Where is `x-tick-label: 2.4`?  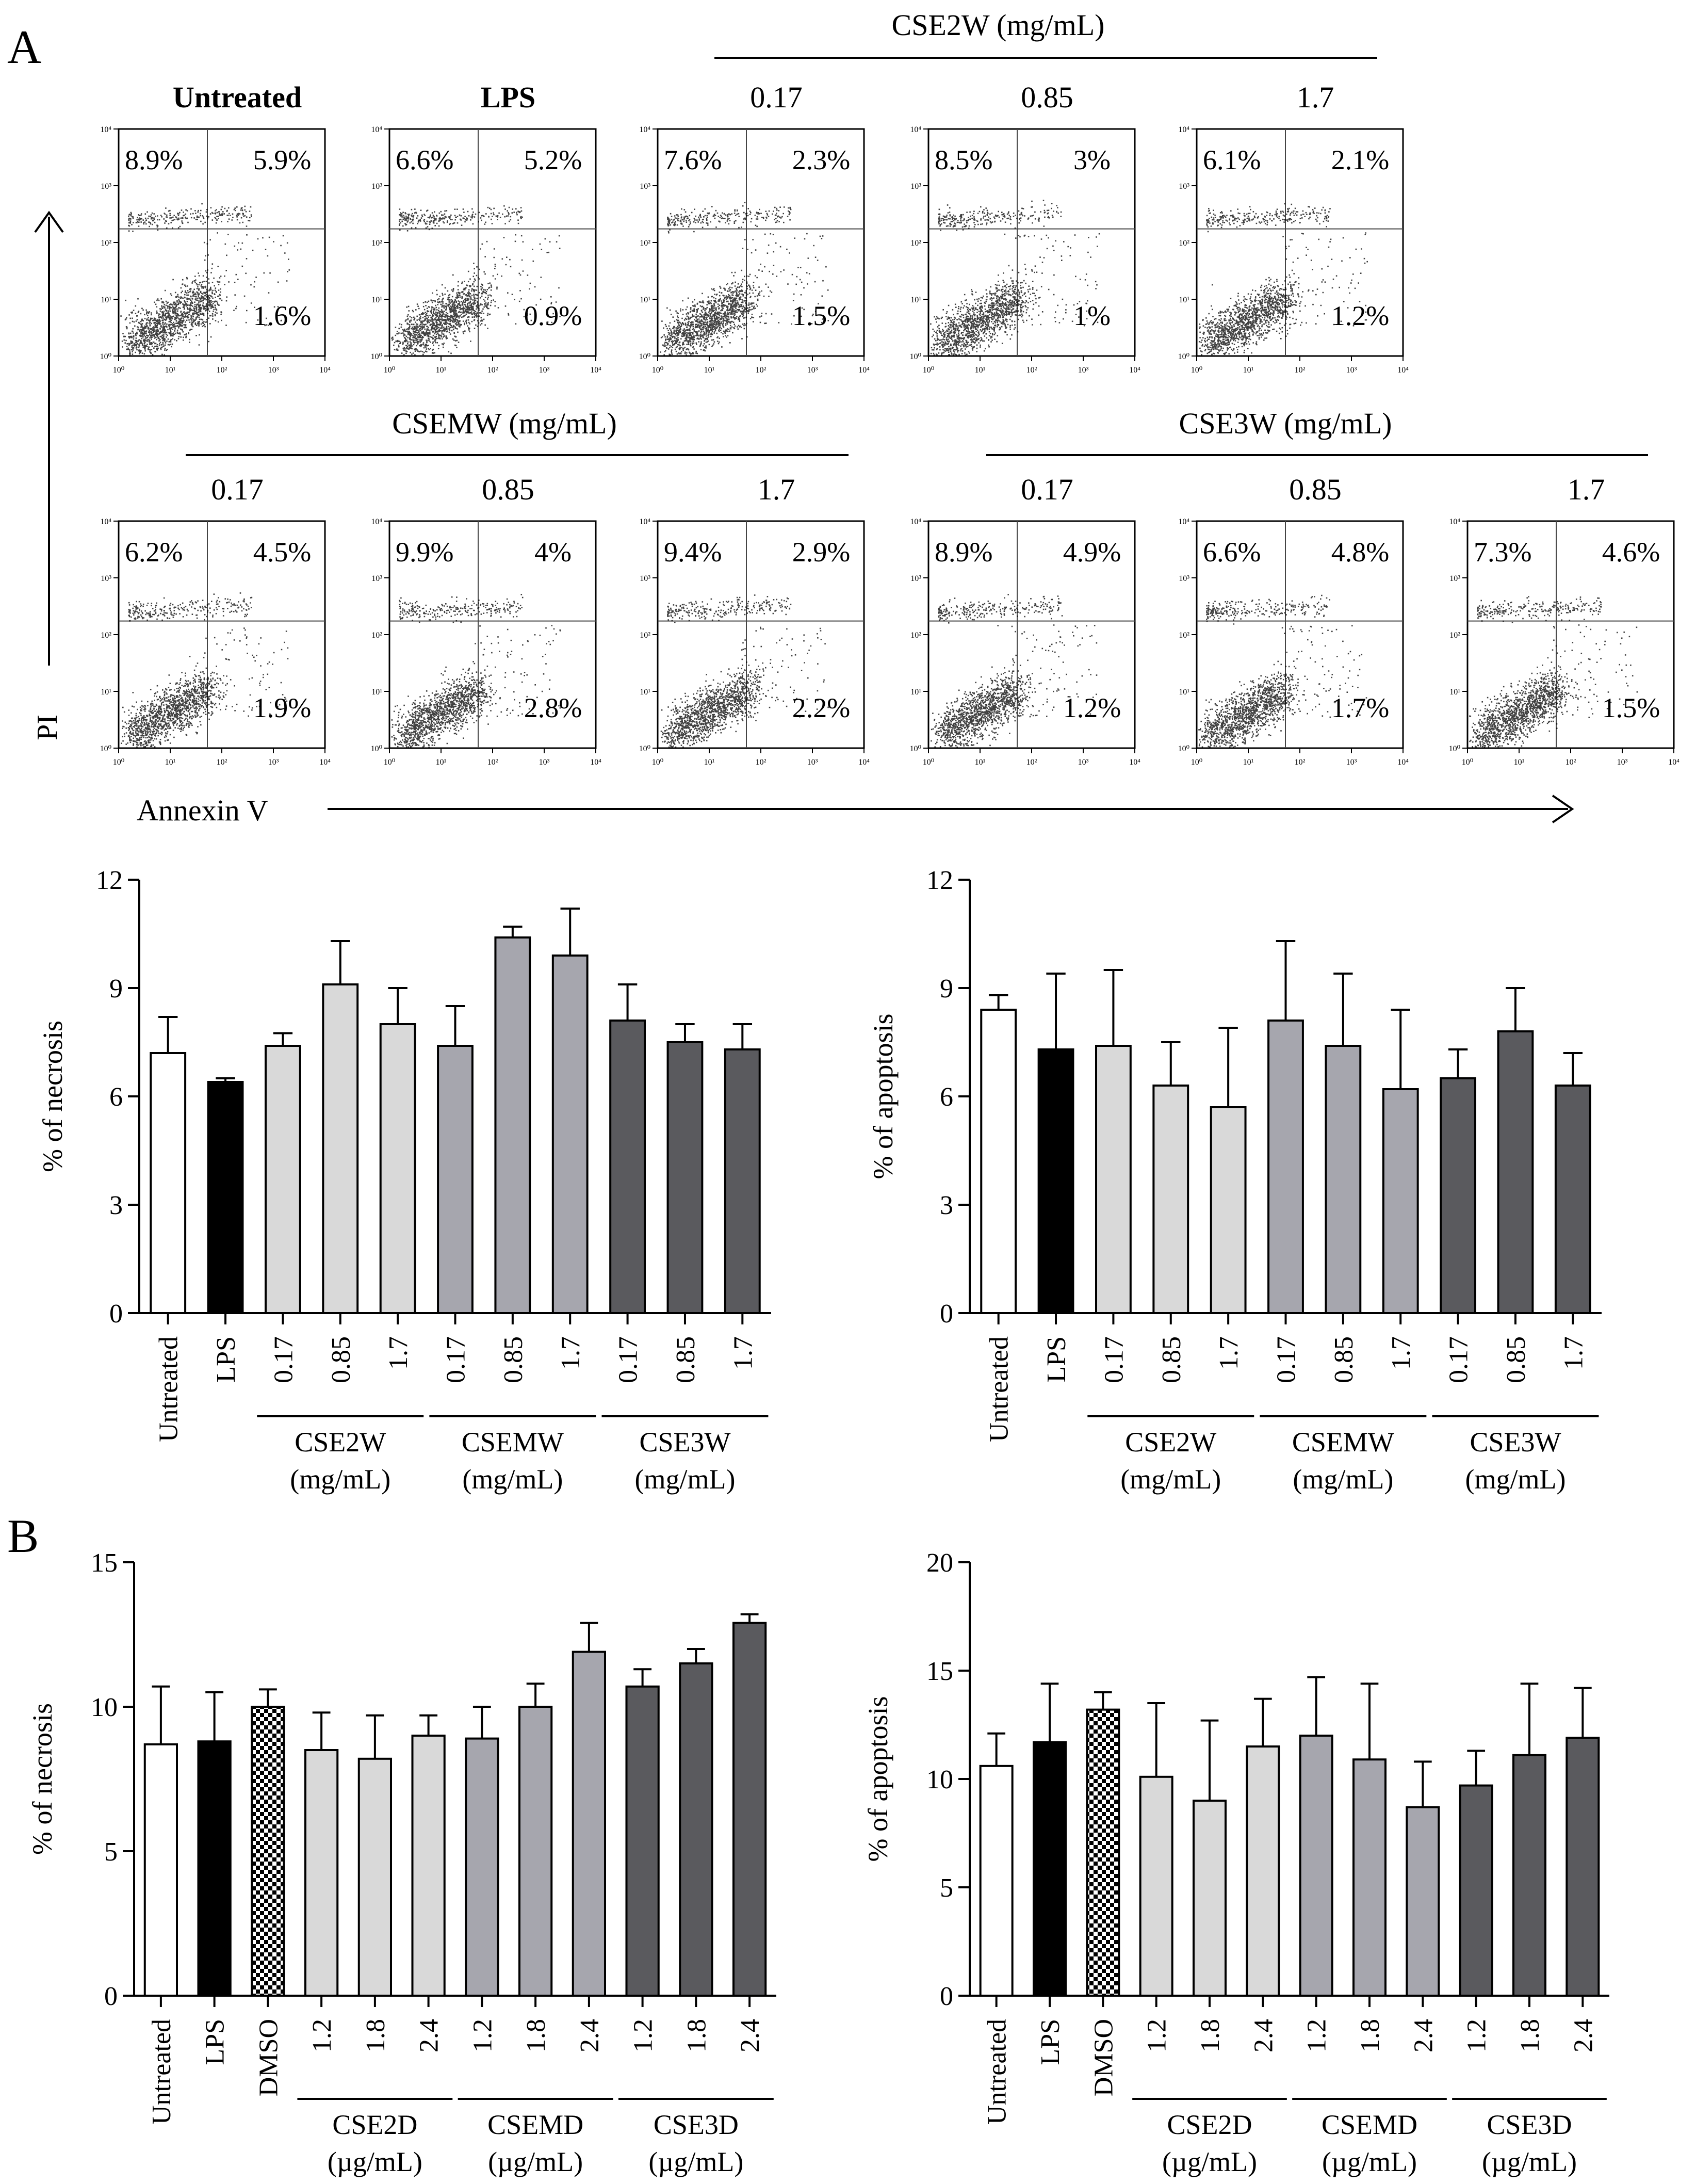
x-tick-label: 2.4 is located at coordinates (750, 2035).